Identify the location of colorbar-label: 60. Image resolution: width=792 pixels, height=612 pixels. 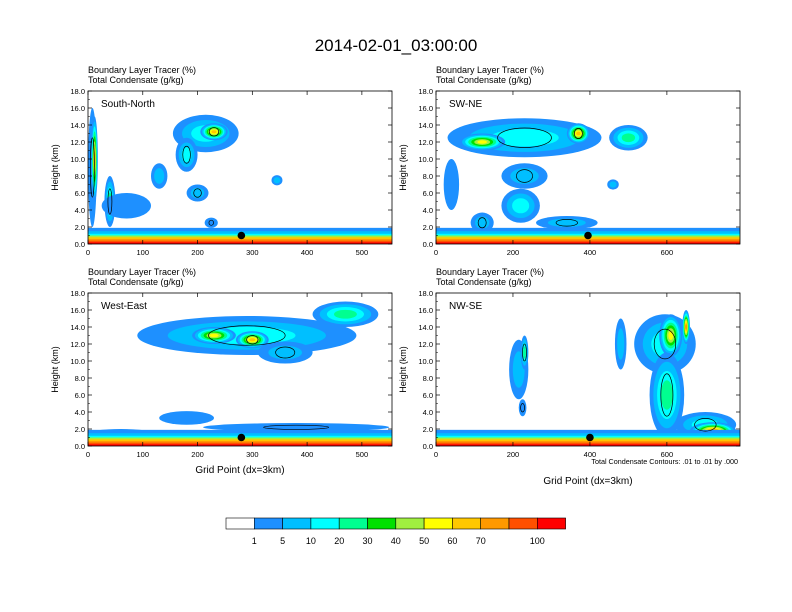
(452, 541).